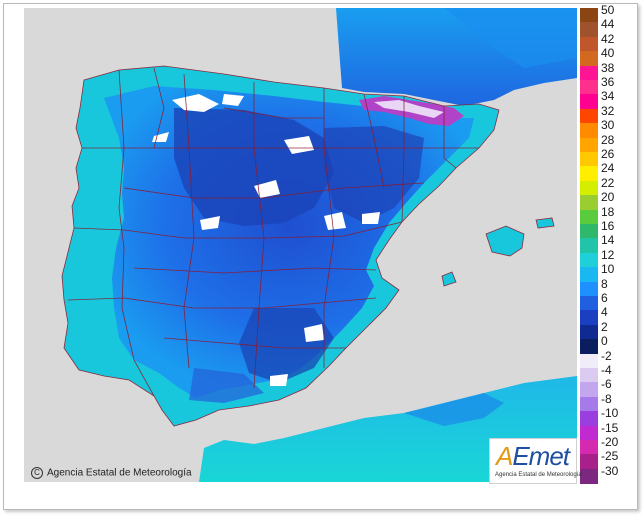  What do you see at coordinates (608, 197) in the screenshot?
I see `legend-label: 20` at bounding box center [608, 197].